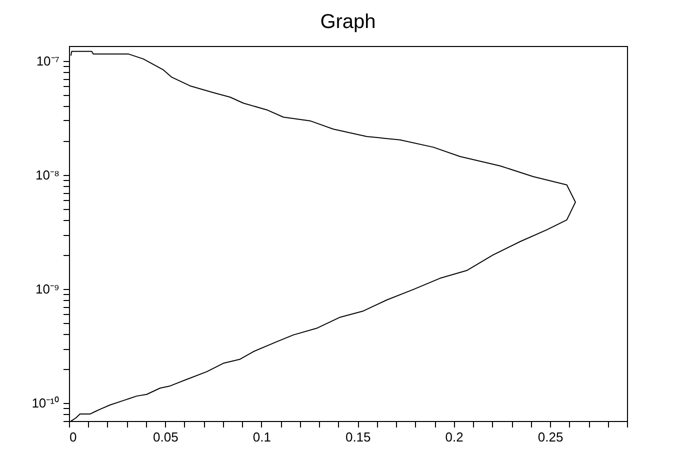 The height and width of the screenshot is (472, 696). Describe the element at coordinates (47, 288) in the screenshot. I see `y-tick-label: 10⁻⁹` at that location.